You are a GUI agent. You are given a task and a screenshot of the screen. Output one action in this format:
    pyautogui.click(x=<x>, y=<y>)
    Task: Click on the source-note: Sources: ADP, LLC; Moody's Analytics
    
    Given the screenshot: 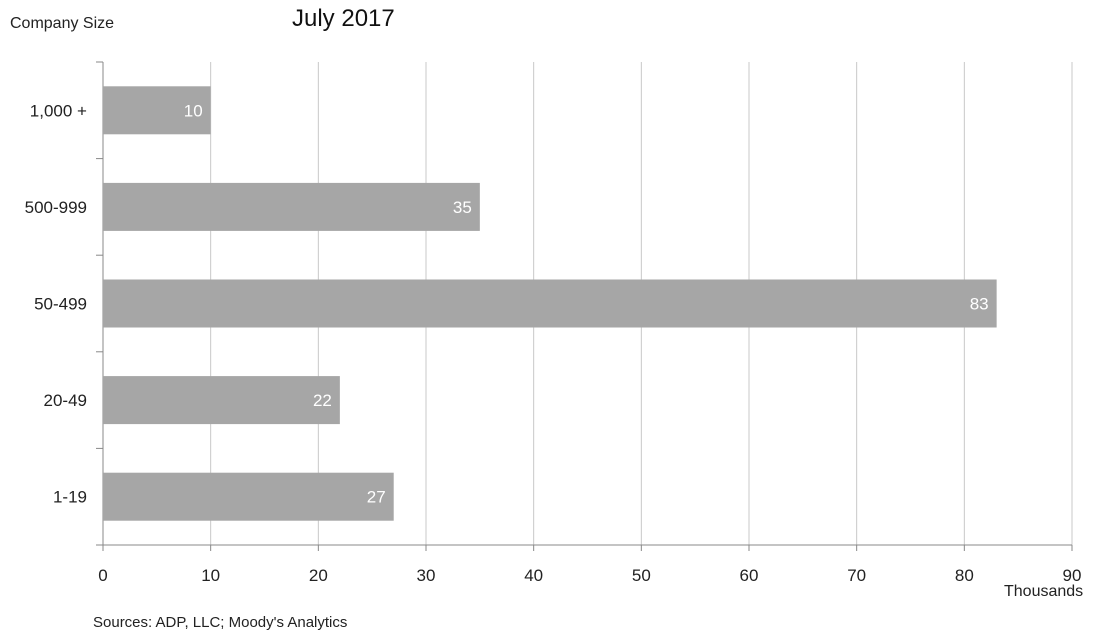 What is the action you would take?
    pyautogui.click(x=220, y=622)
    